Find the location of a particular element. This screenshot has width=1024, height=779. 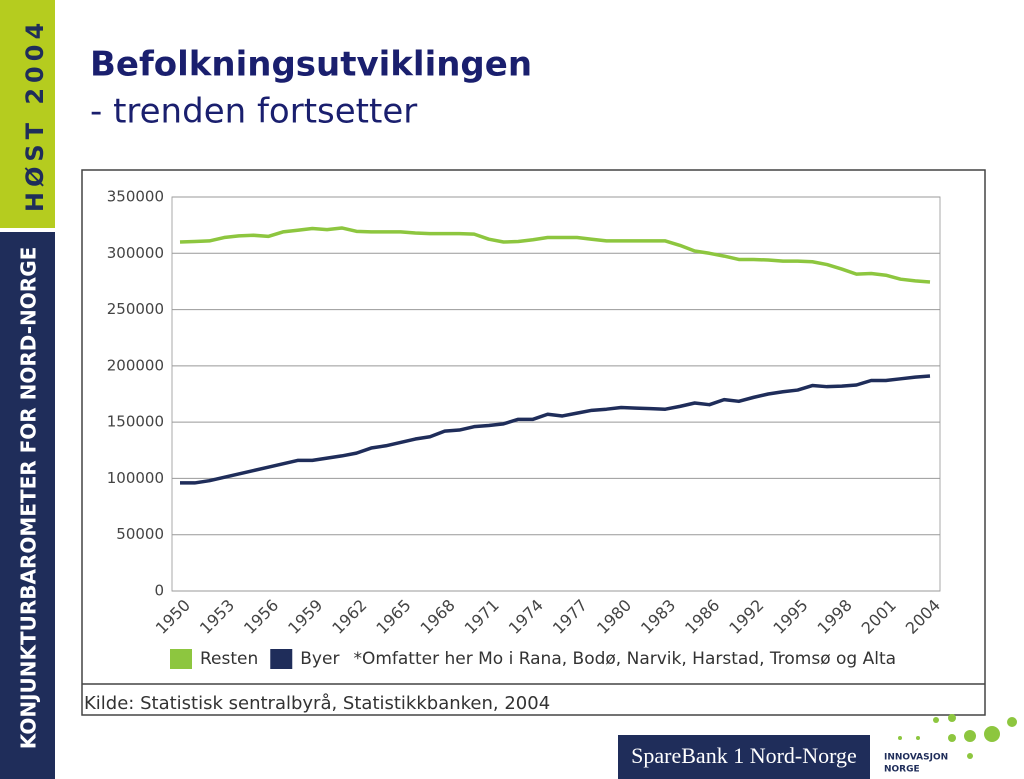

side-band-bottom is located at coordinates (27, 505).